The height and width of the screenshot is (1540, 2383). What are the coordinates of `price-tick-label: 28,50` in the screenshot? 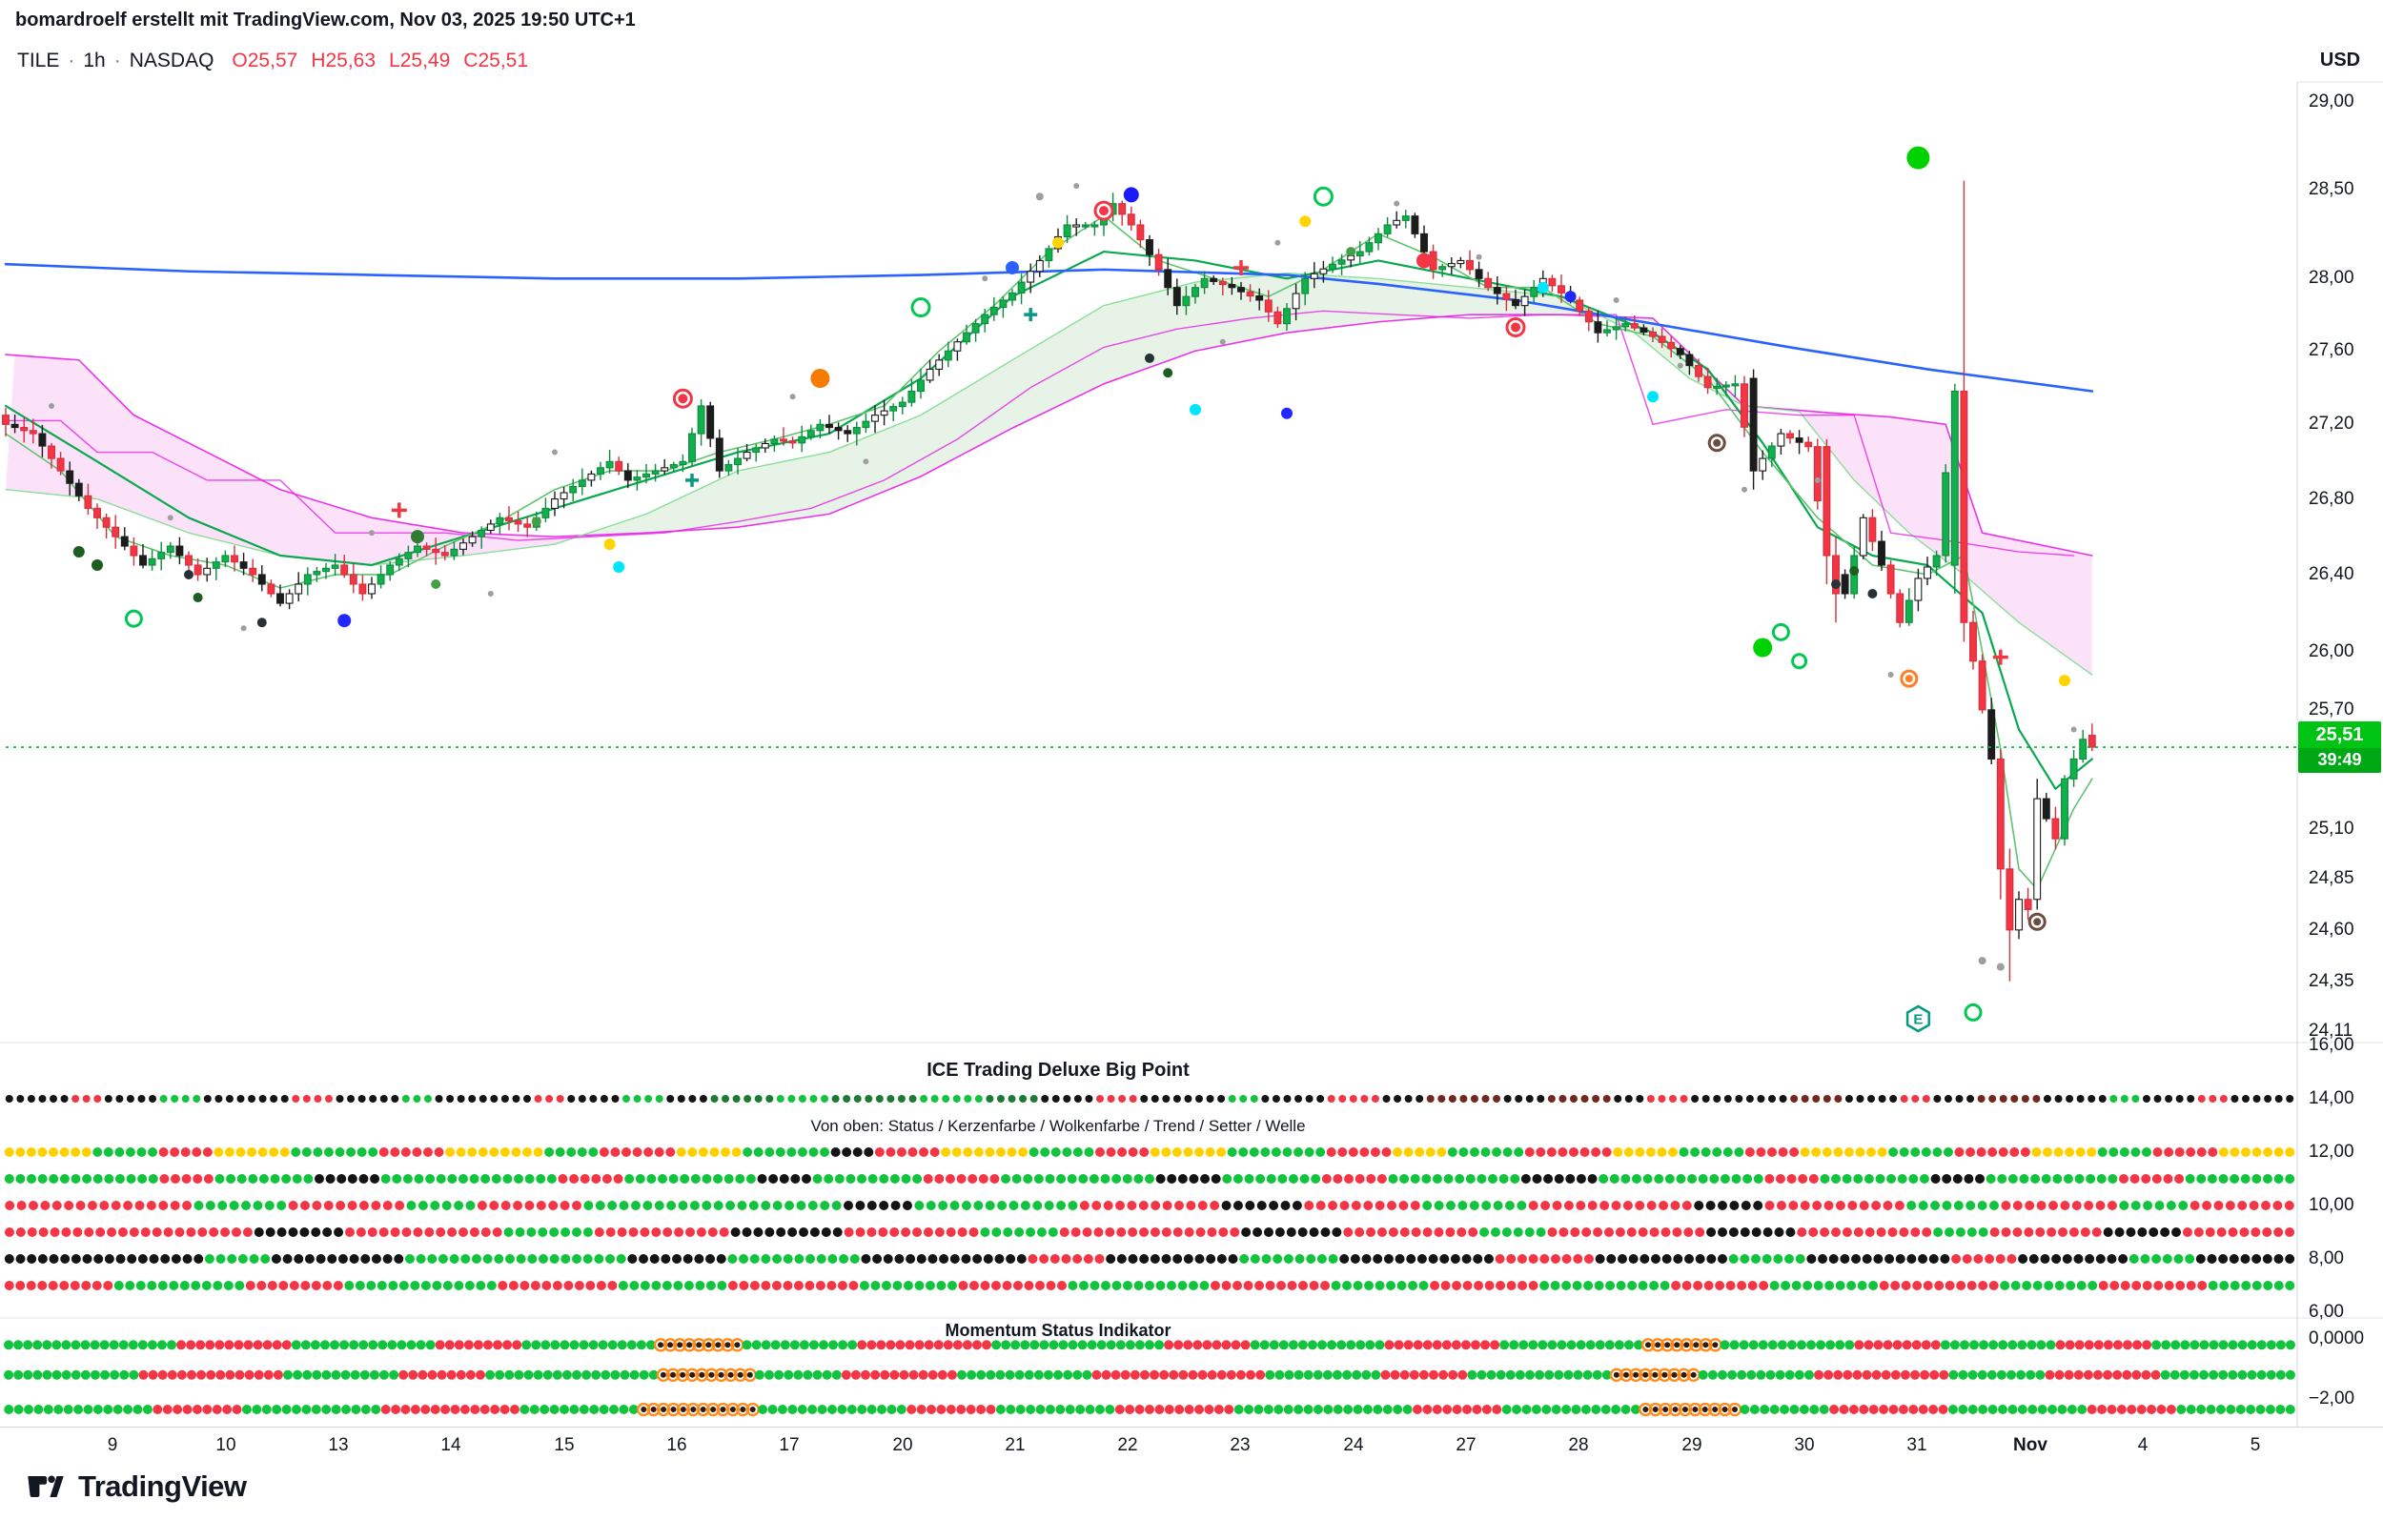 It's located at (2331, 188).